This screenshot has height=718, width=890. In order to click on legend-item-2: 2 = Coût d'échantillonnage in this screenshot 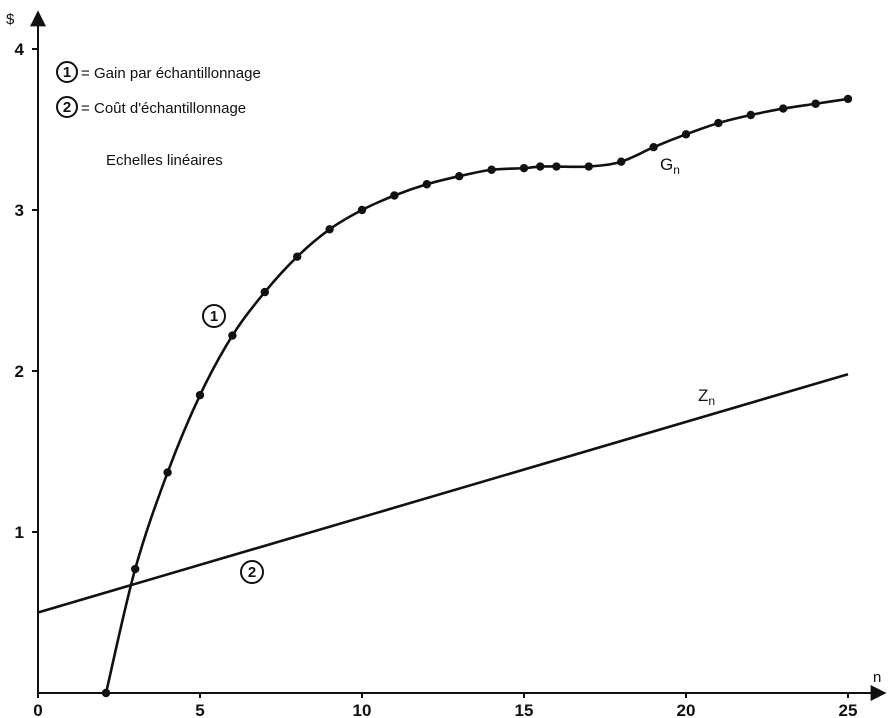, I will do `click(151, 107)`.